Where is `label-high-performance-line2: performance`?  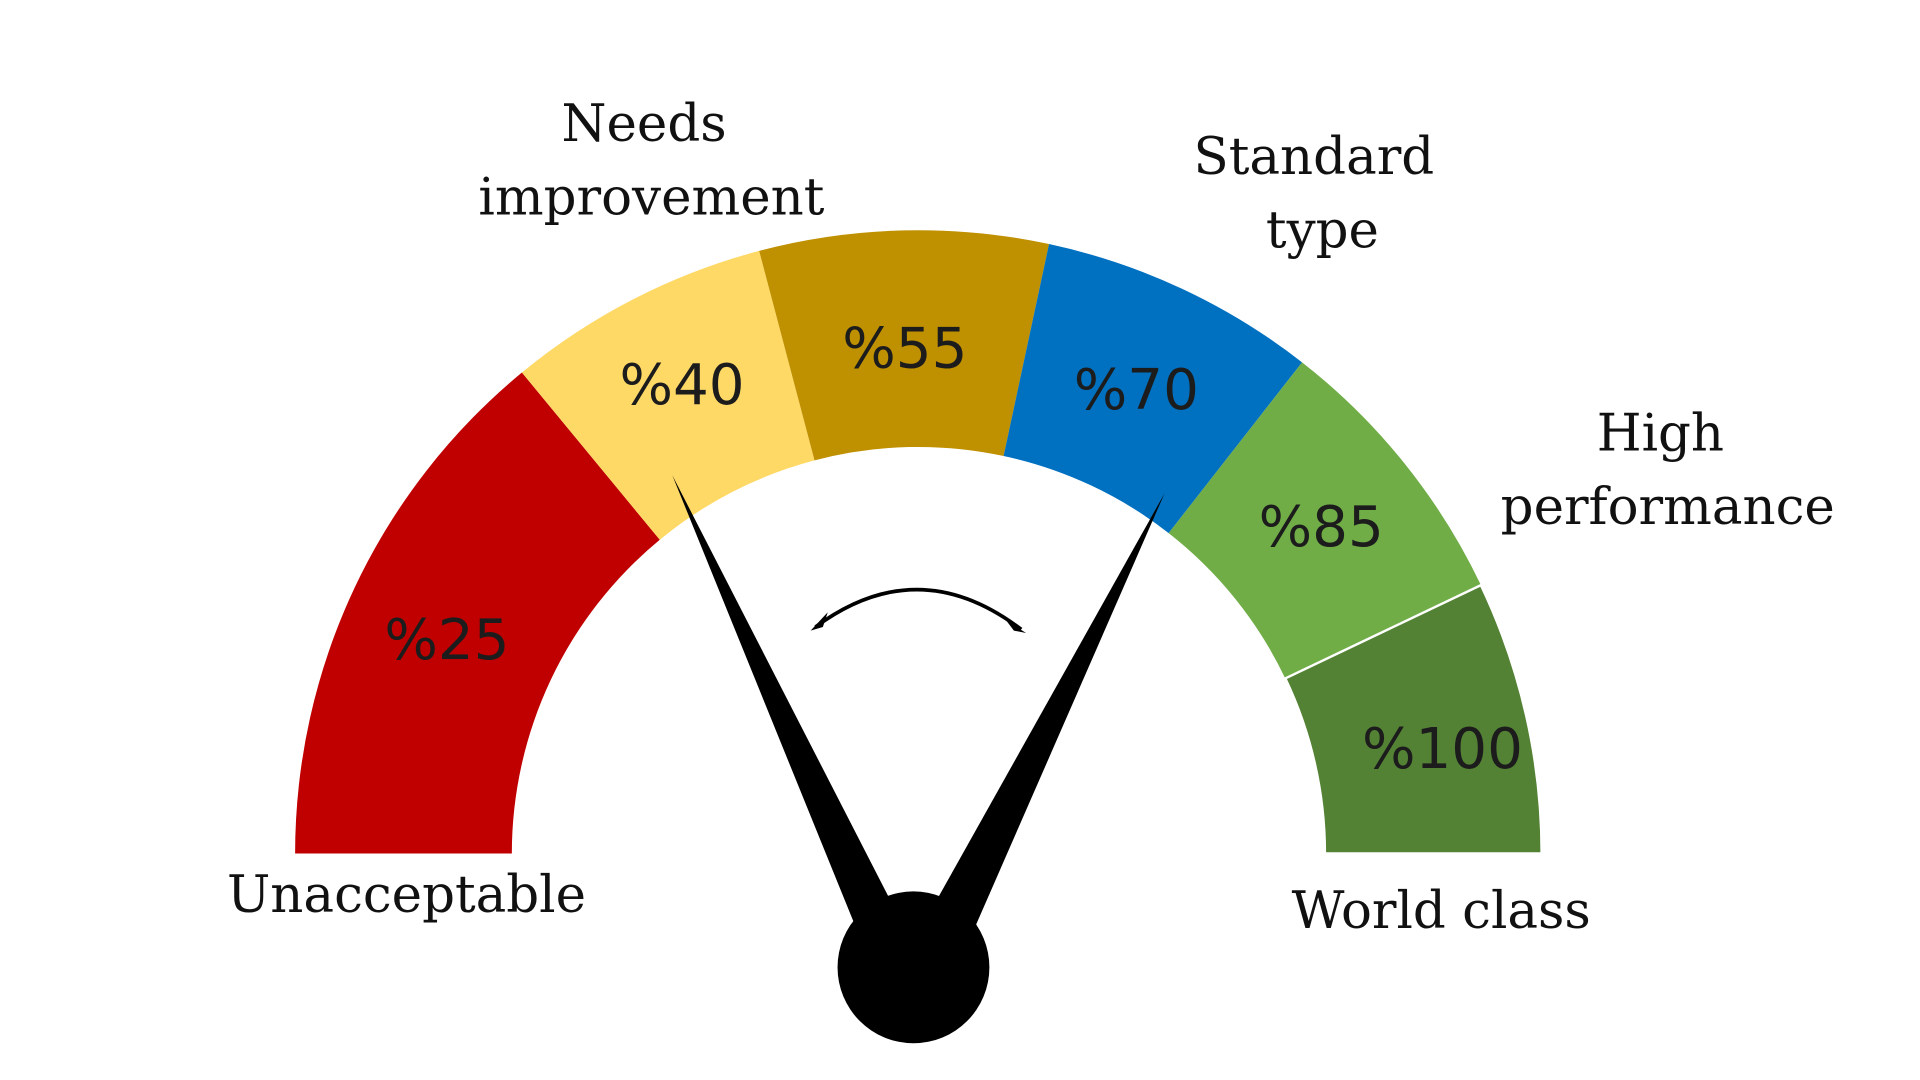
label-high-performance-line2: performance is located at coordinates (1668, 507).